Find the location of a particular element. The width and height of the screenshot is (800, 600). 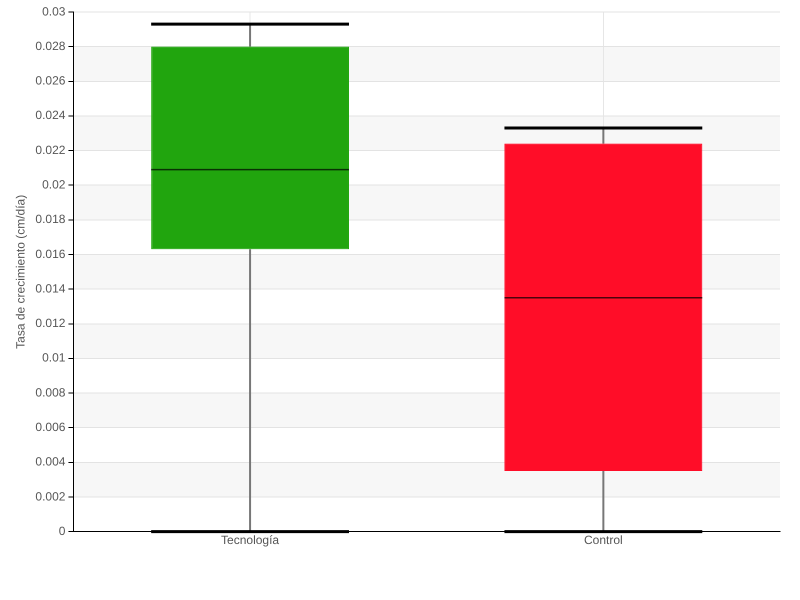

y-tick-label: 0.016 is located at coordinates (50, 253).